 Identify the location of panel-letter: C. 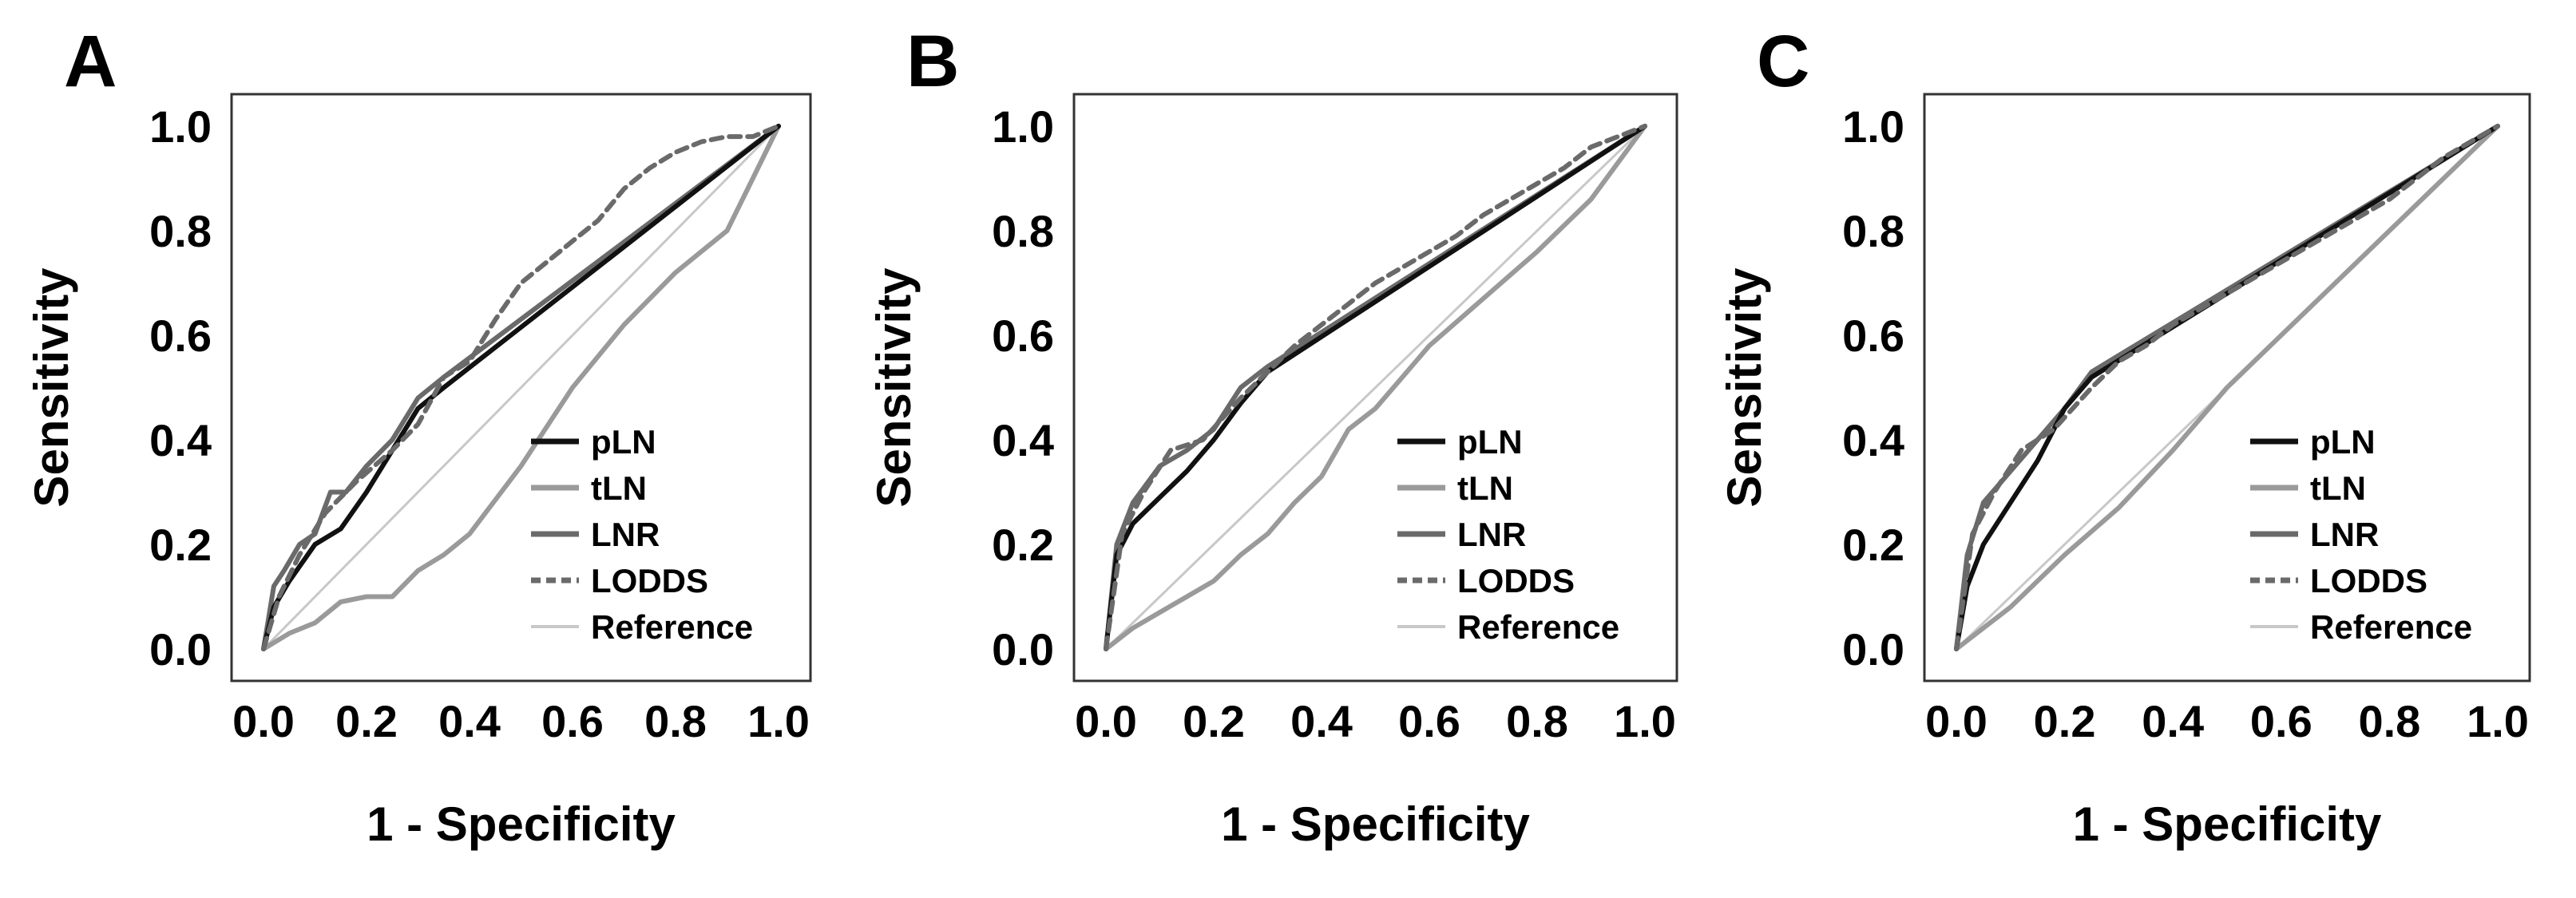
(1783, 61).